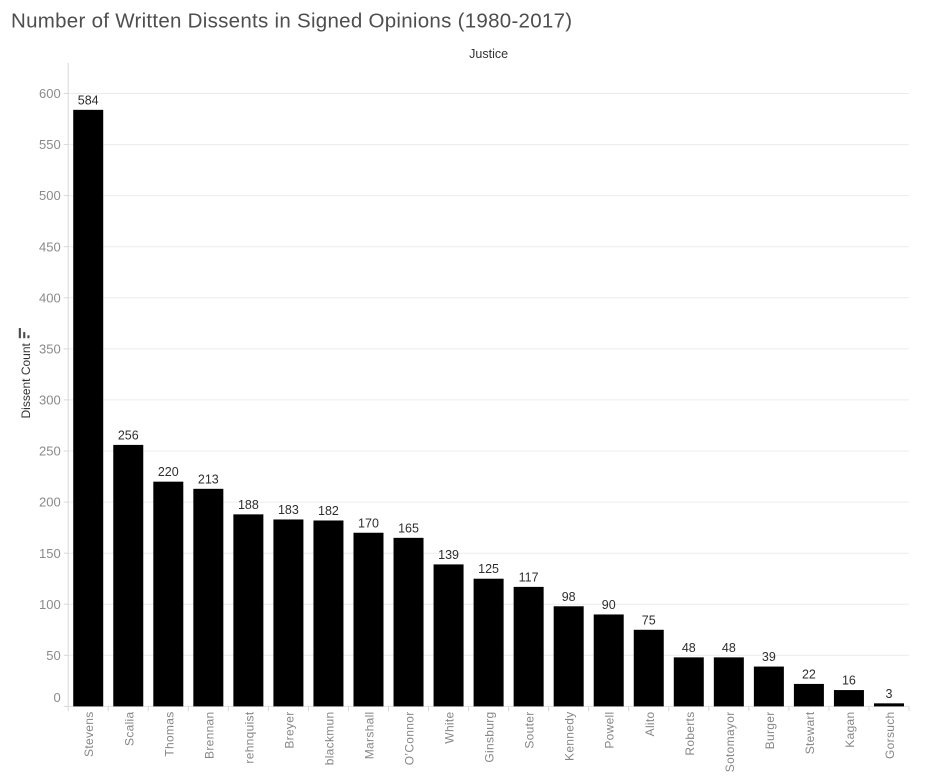  What do you see at coordinates (53, 655) in the screenshot?
I see `svg-text: 50` at bounding box center [53, 655].